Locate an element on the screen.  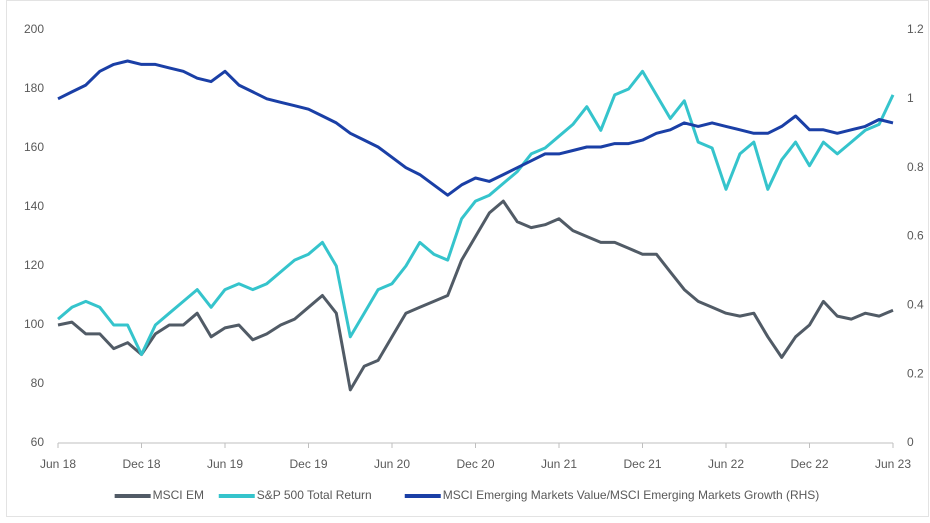
y-tick-label: 60 is located at coordinates (38, 442).